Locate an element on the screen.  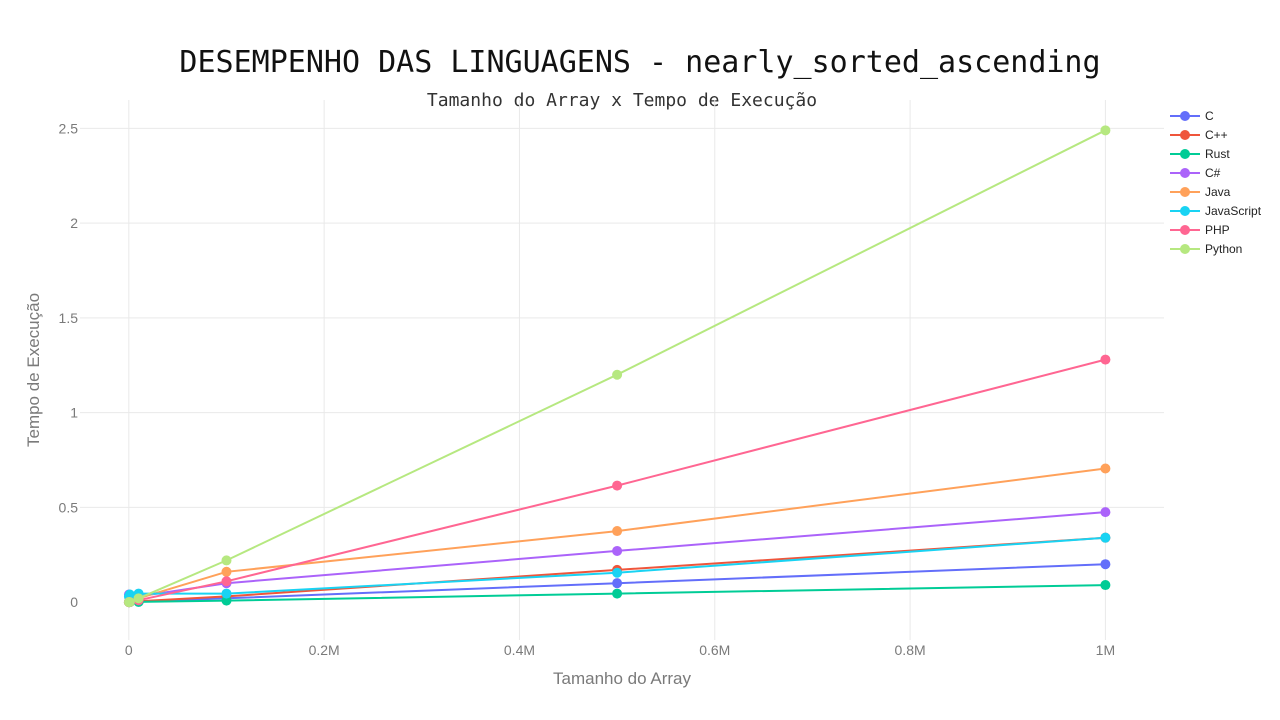
legend-label: Rust is located at coordinates (1217, 154).